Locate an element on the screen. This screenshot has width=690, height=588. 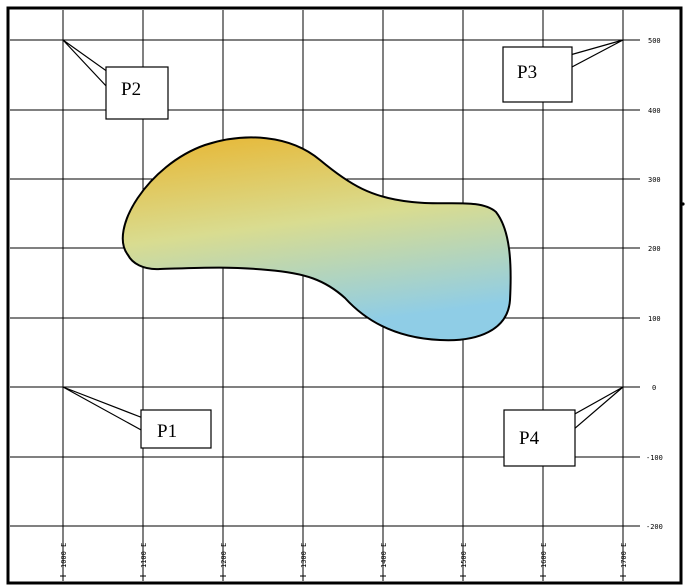
bottom-axis-label: 1200 E is located at coordinates (224, 555).